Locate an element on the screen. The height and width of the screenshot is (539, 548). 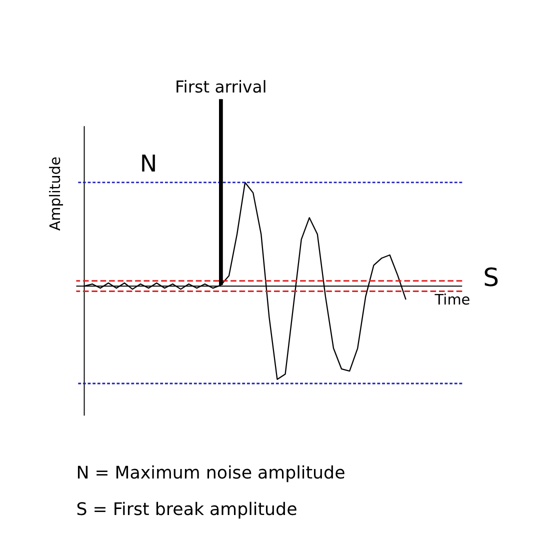
text: S is located at coordinates (491, 277).